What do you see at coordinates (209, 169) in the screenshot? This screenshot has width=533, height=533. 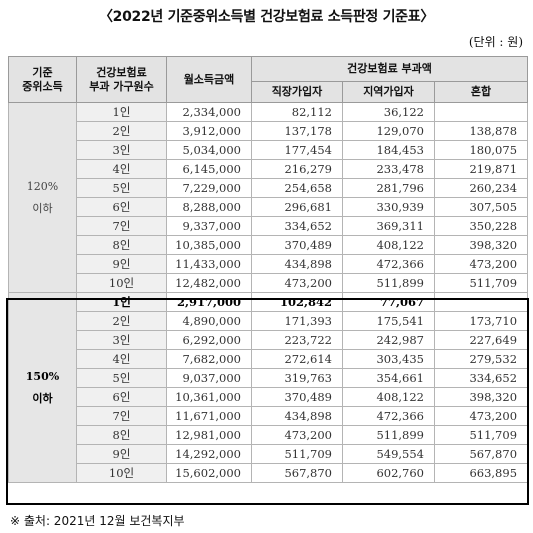 I see `monthly-income-cell: 6,145,000` at bounding box center [209, 169].